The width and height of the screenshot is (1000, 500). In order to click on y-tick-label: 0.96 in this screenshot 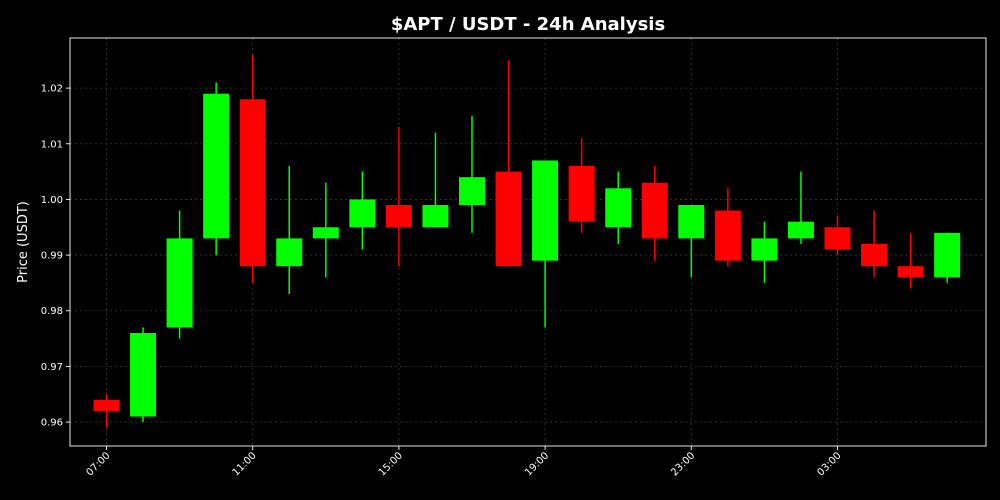, I will do `click(52, 423)`.